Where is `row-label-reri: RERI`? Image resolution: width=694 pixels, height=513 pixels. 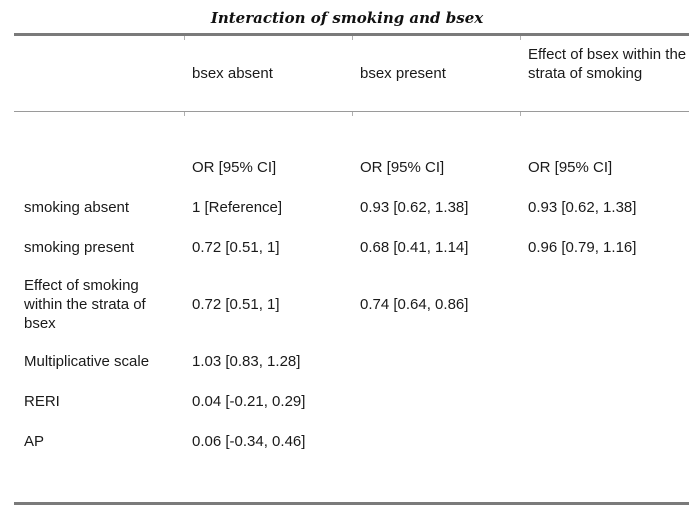
row-label-reri: RERI is located at coordinates (42, 401).